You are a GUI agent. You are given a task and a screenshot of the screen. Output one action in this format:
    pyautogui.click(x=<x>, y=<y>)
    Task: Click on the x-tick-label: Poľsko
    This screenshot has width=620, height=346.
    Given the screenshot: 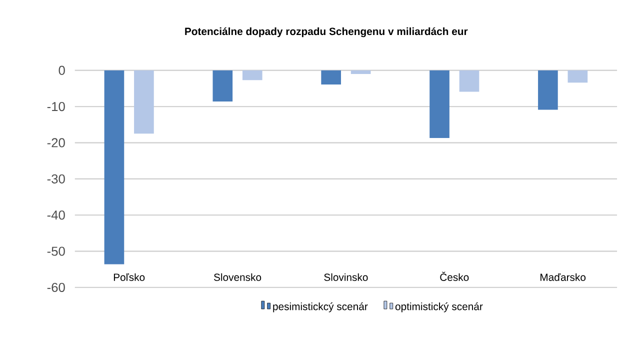 What is the action you would take?
    pyautogui.click(x=129, y=277)
    